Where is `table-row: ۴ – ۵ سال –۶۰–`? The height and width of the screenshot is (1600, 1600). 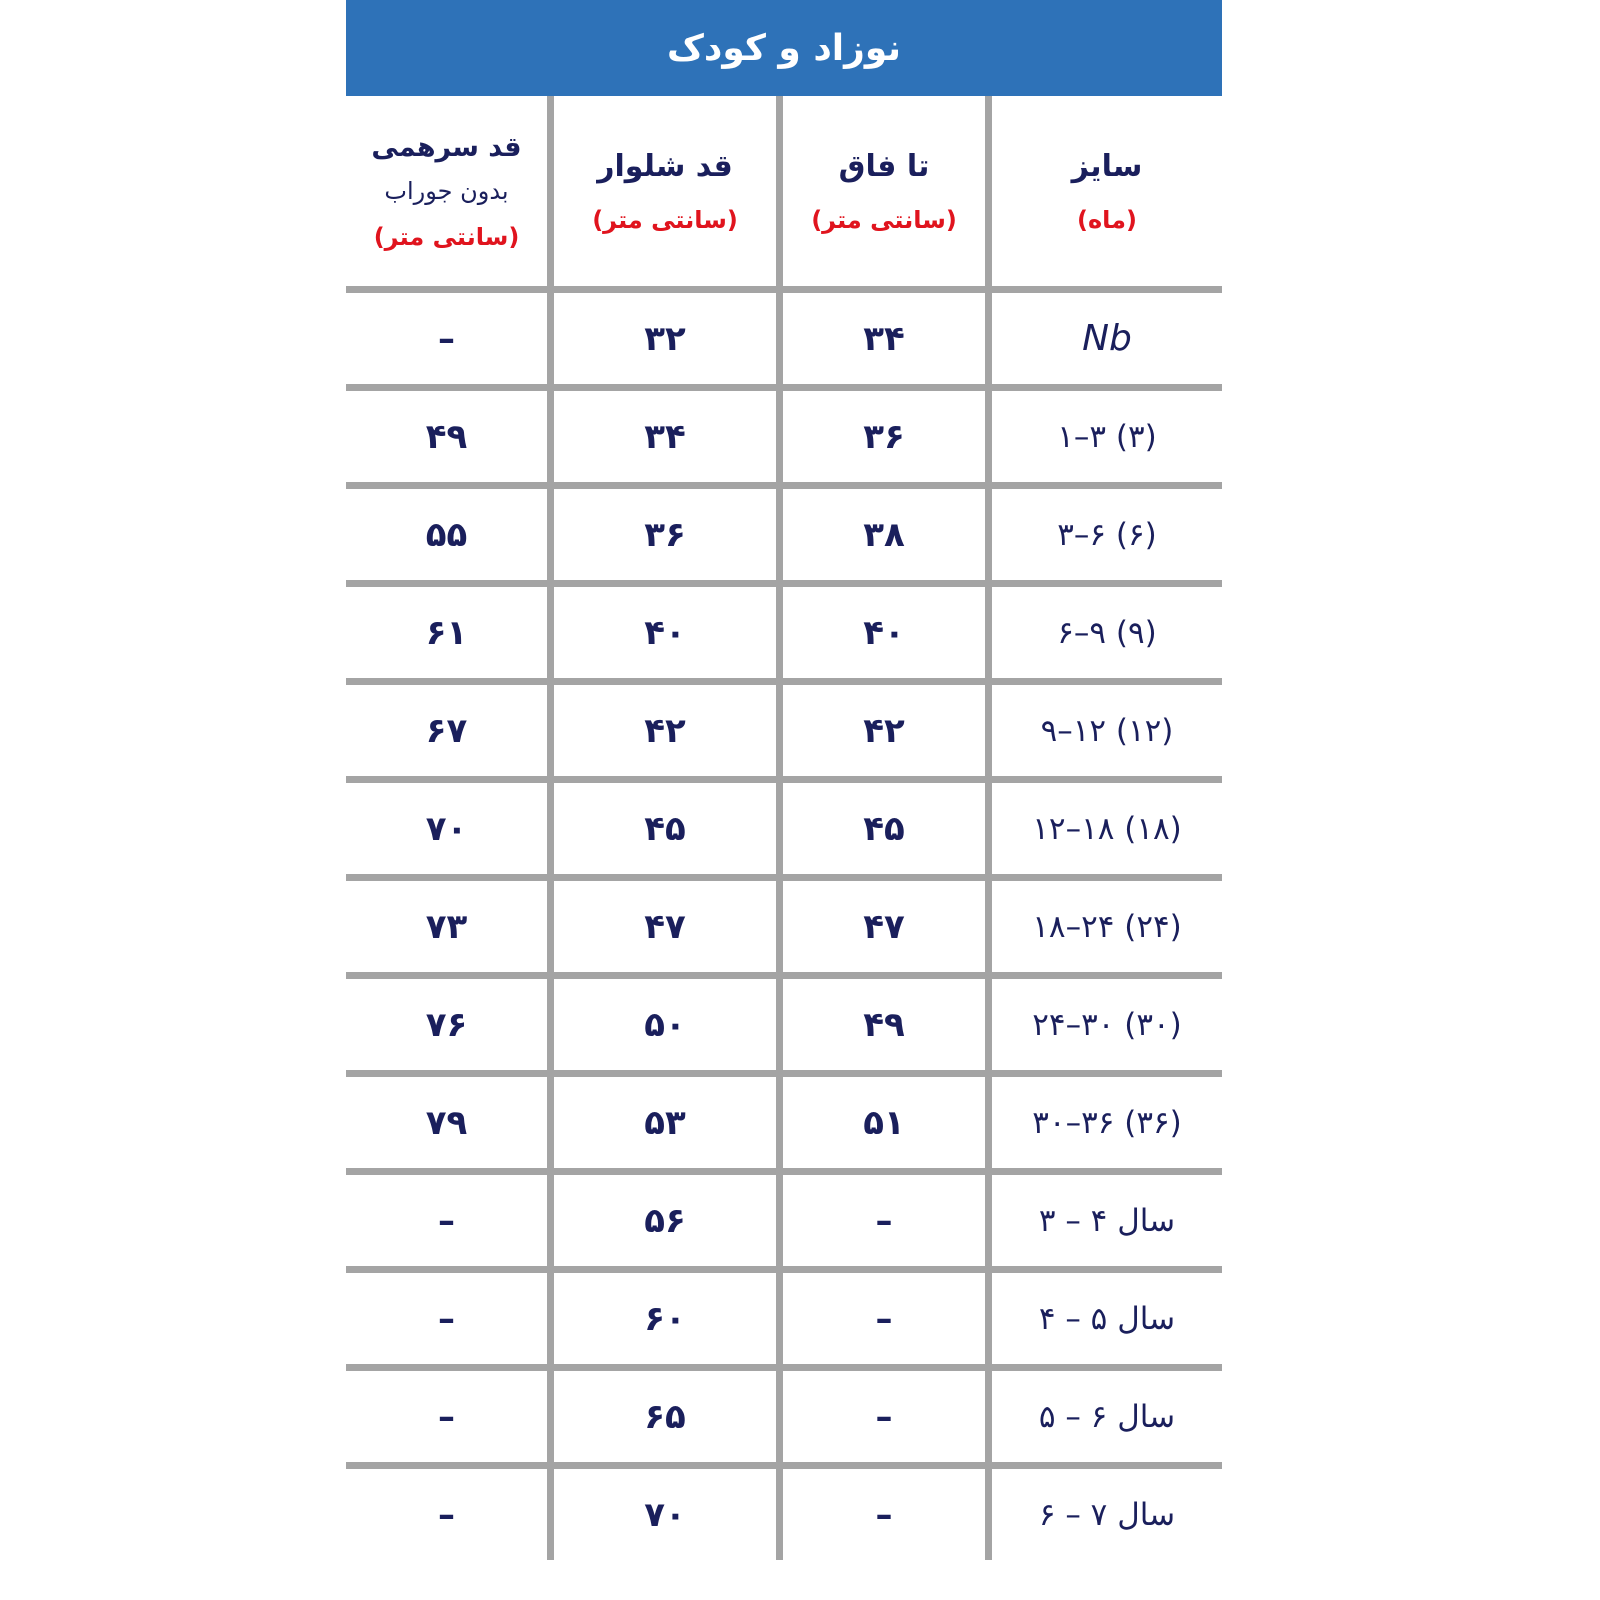 table-row: ۴ – ۵ سال –۶۰– is located at coordinates (784, 1320).